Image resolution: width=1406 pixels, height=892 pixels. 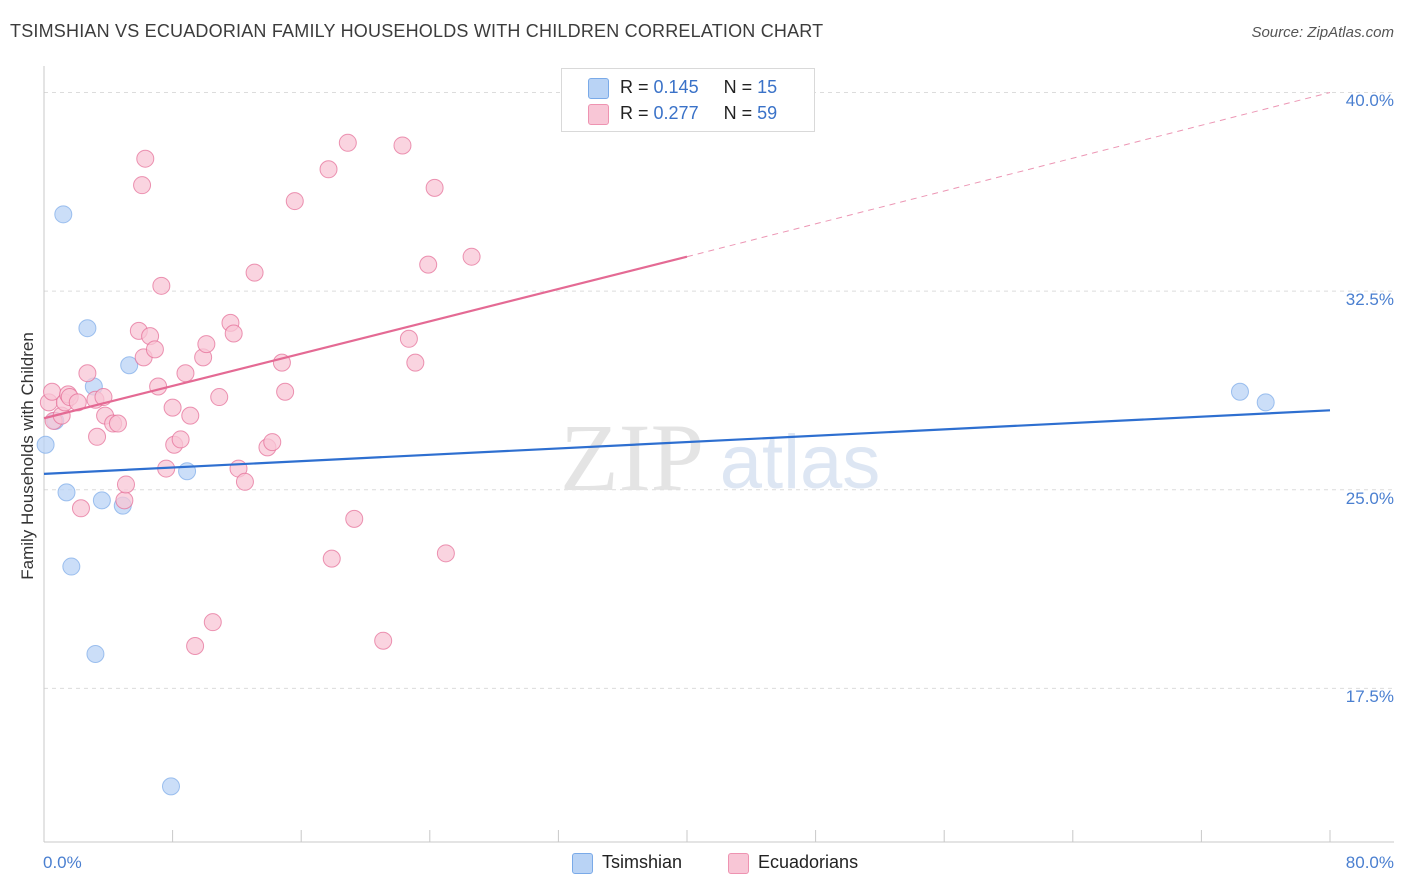 What do you see at coordinates (738, 863) in the screenshot?
I see `bottom-swatch-ecuadorians` at bounding box center [738, 863].